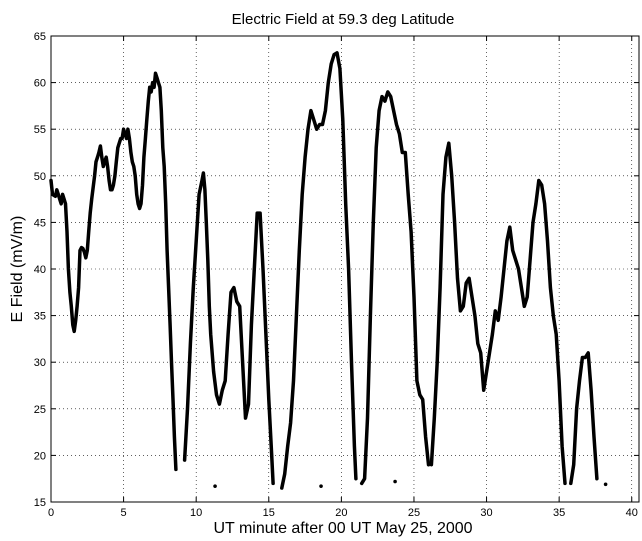 The image size is (642, 541). I want to click on x-tick-label: 5, so click(124, 513).